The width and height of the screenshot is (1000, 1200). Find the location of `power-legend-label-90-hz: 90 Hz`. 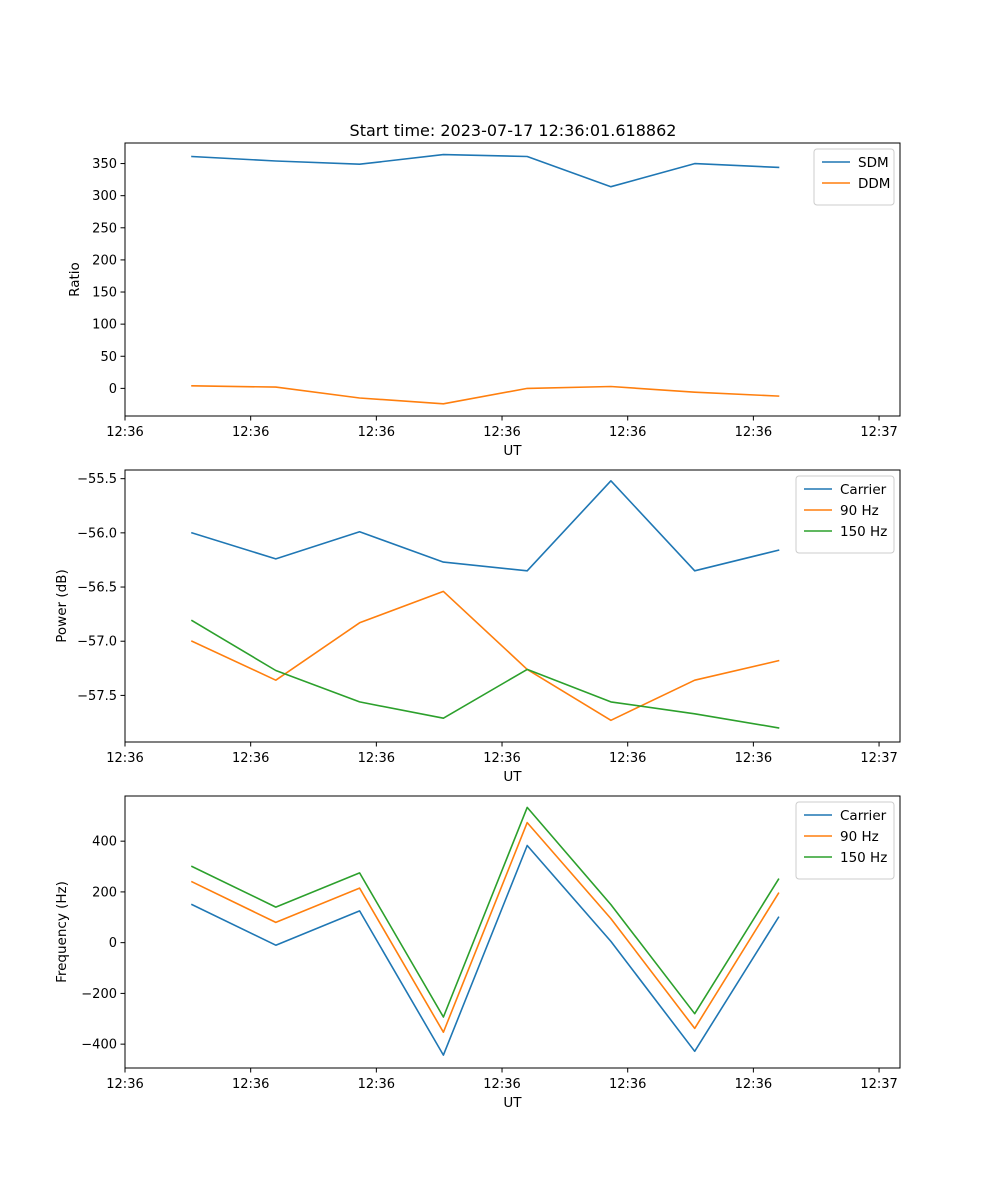

power-legend-label-90-hz: 90 Hz is located at coordinates (859, 511).